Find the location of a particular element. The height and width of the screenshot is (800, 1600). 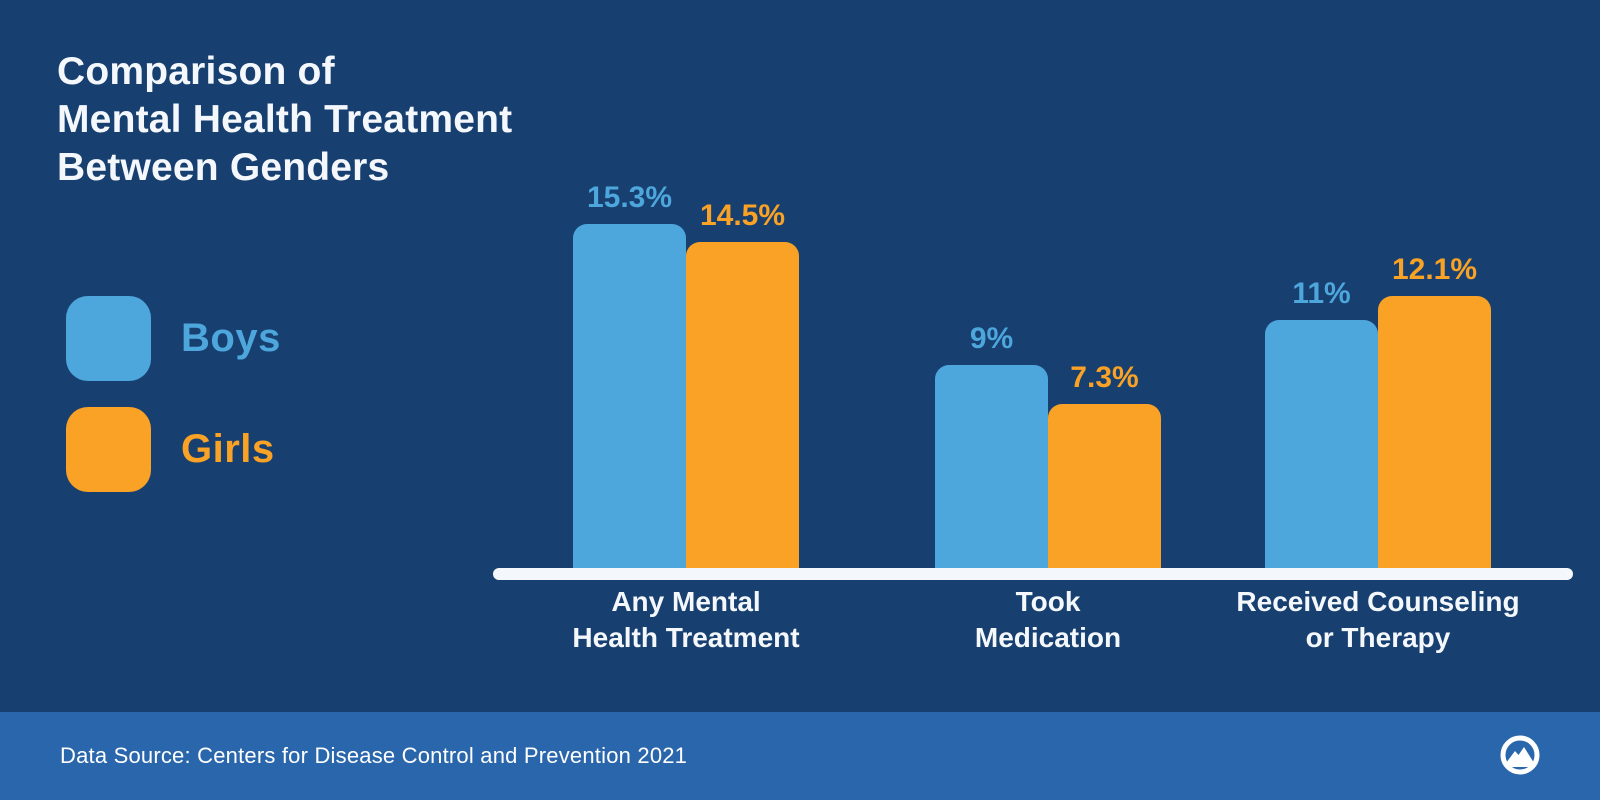

boys-color-swatch is located at coordinates (108, 338).